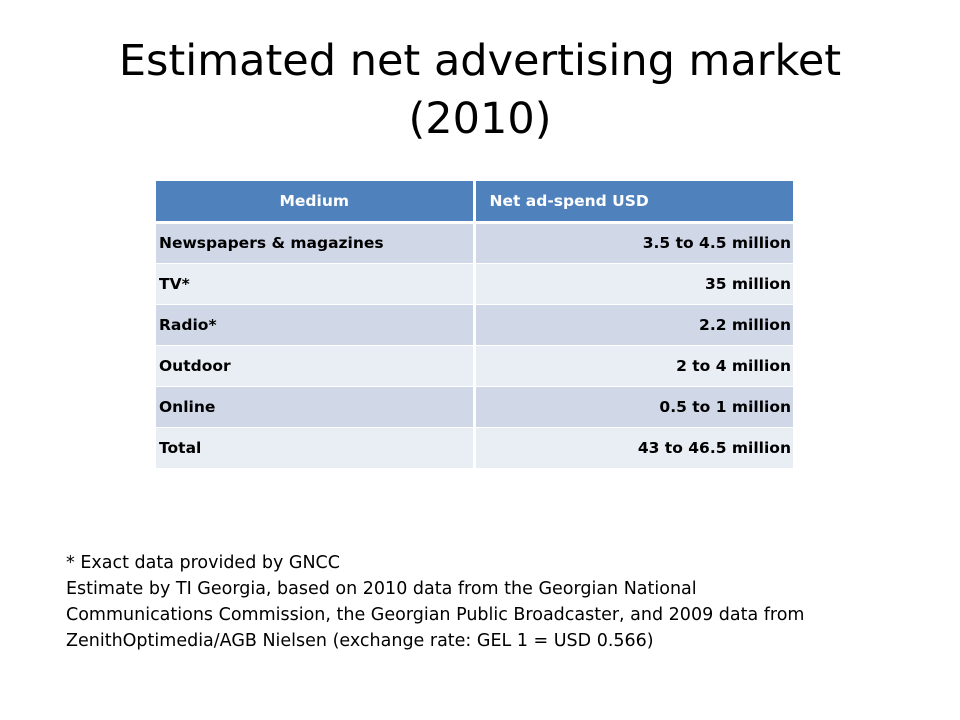 The height and width of the screenshot is (720, 960). What do you see at coordinates (633, 366) in the screenshot?
I see `row-spend-cell: 2 to 4 million` at bounding box center [633, 366].